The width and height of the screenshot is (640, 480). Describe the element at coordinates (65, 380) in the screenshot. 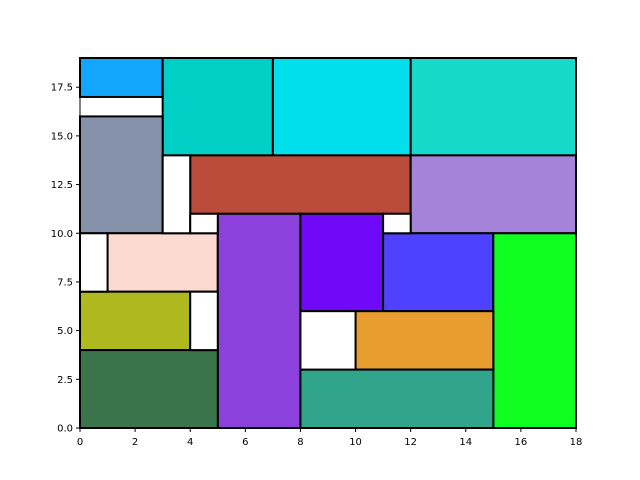

I see `y-tick-label: 2.5` at that location.